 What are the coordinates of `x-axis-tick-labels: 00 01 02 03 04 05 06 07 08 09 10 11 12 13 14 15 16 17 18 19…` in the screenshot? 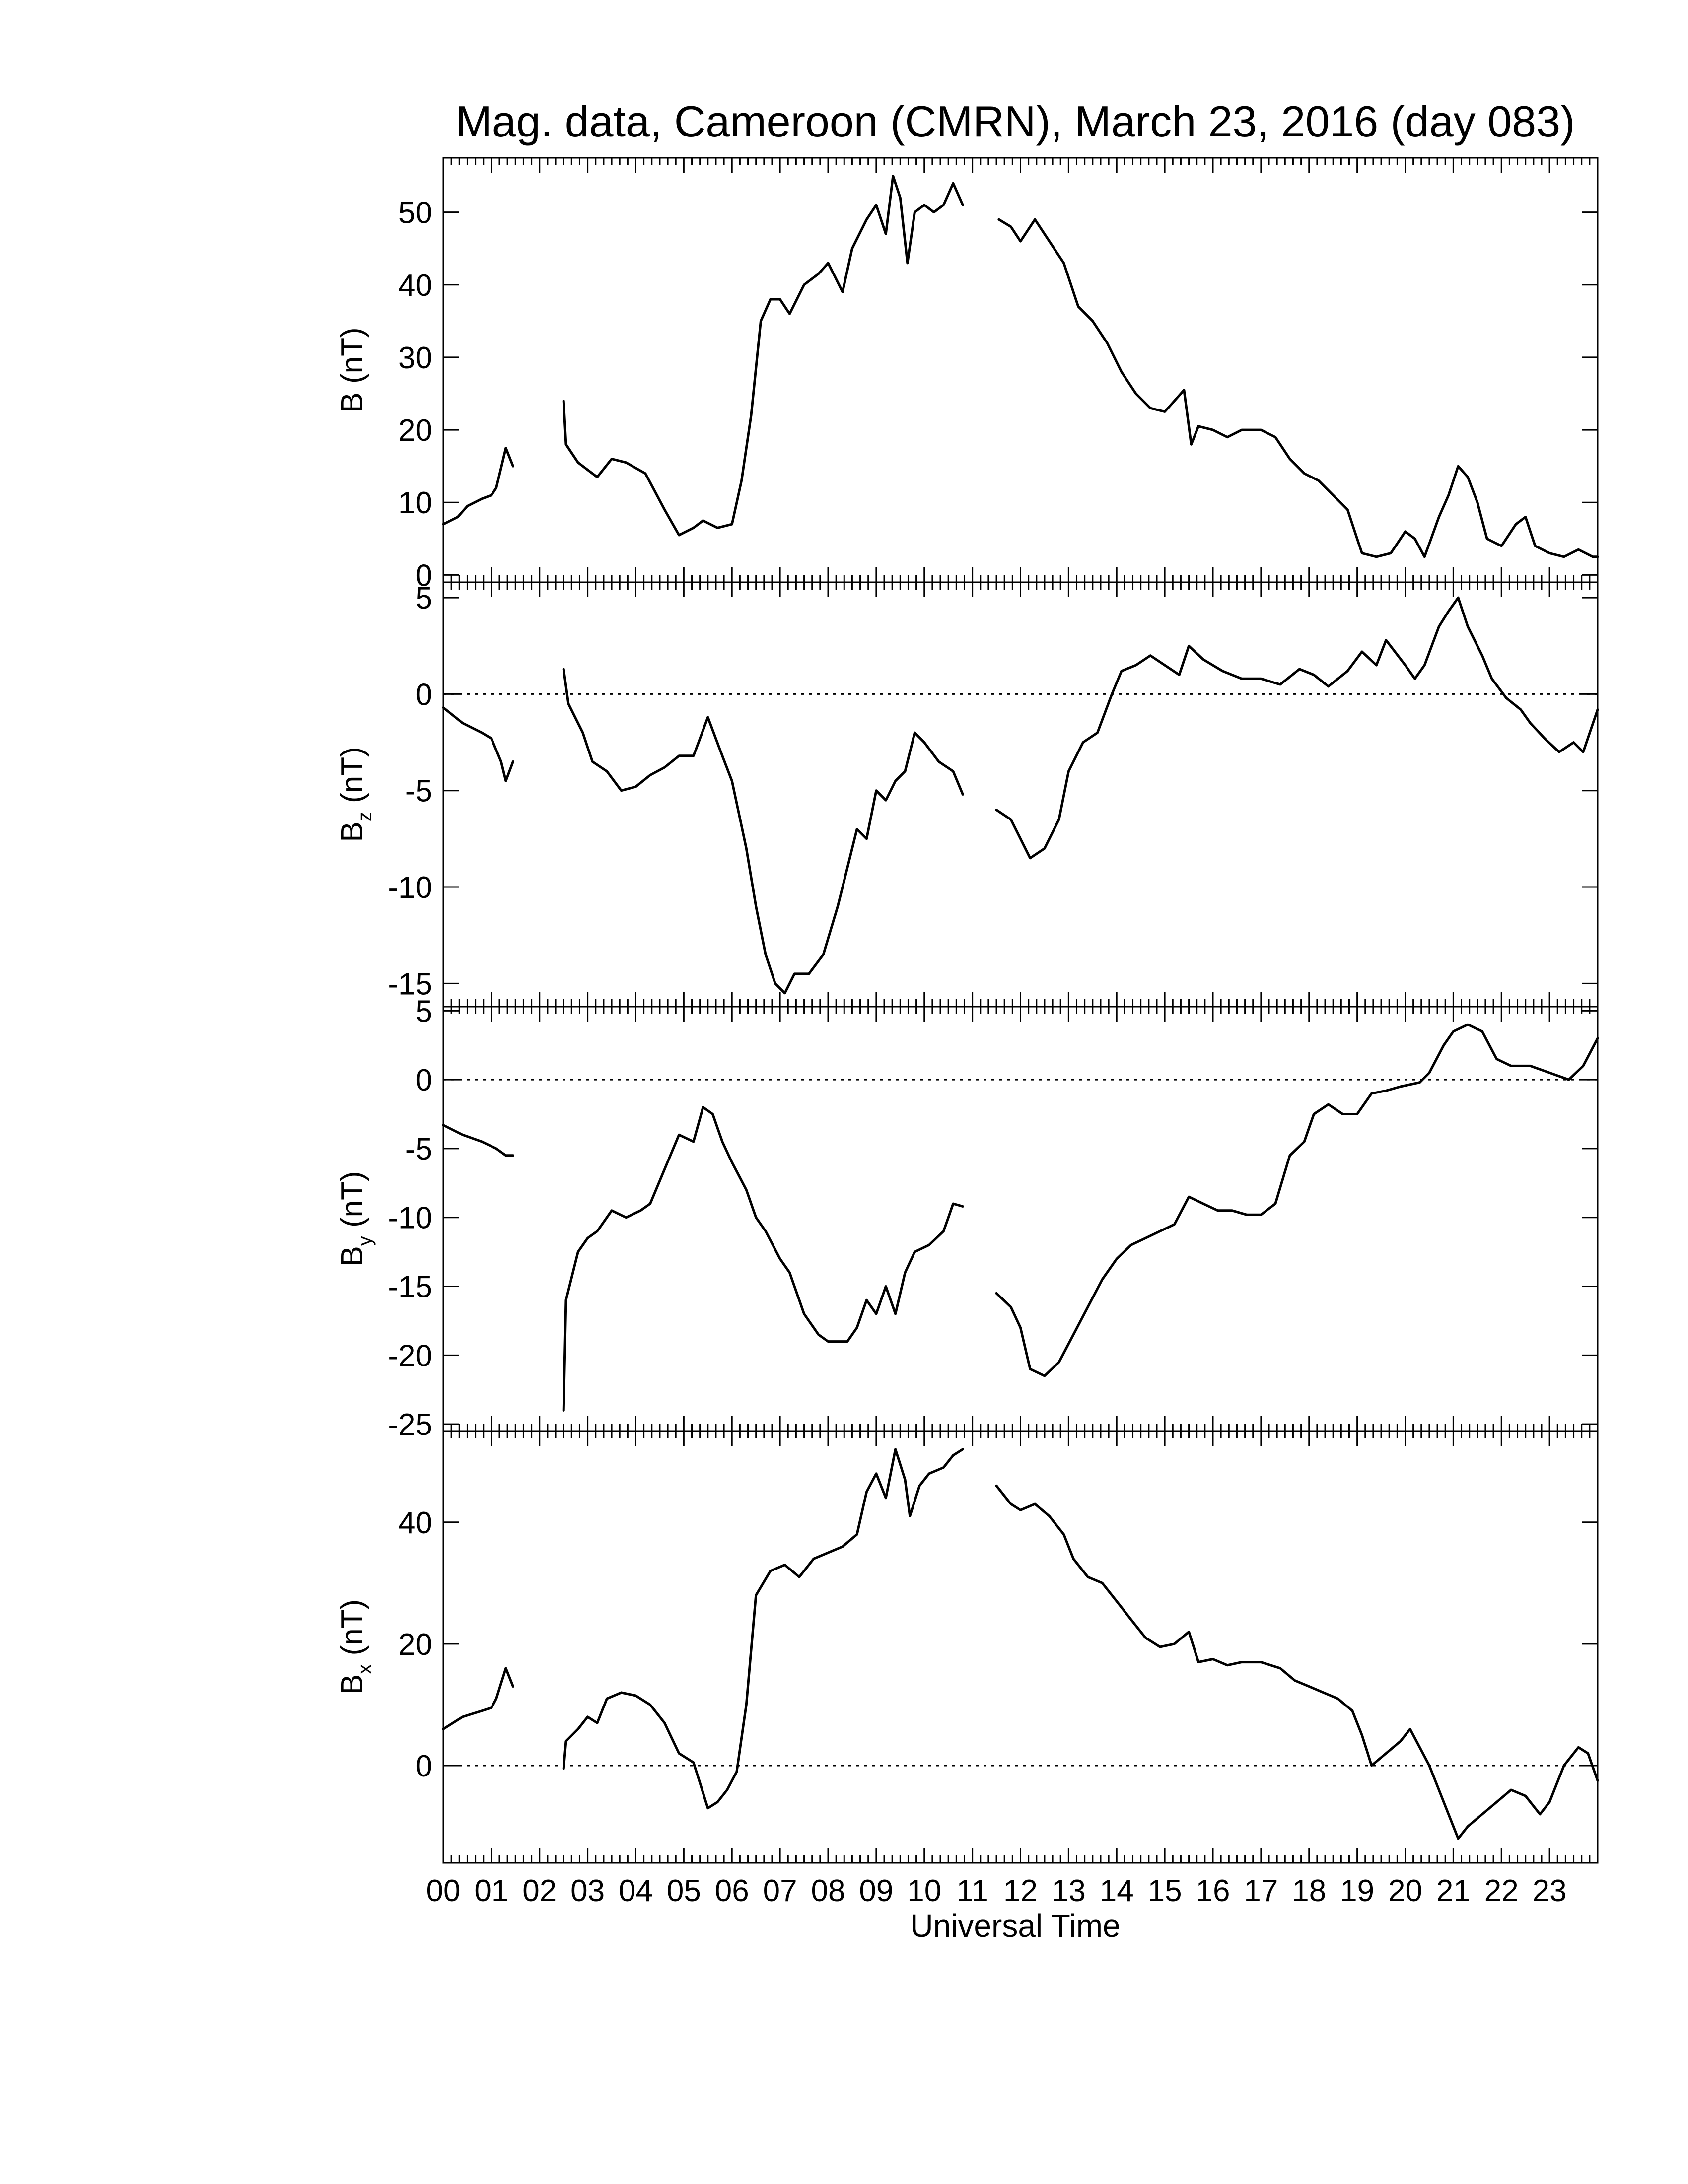 It's located at (996, 1891).